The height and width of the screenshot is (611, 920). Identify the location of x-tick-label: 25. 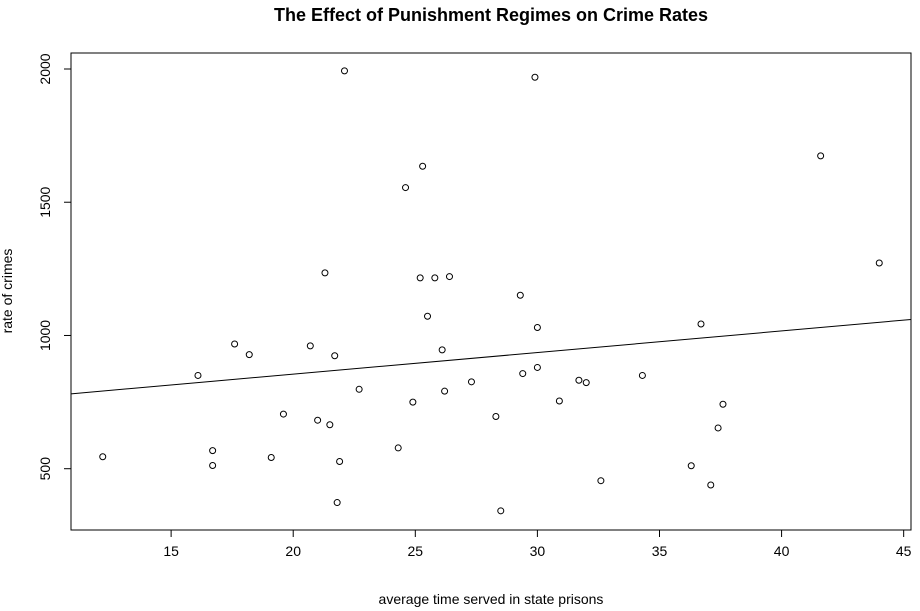
(416, 551).